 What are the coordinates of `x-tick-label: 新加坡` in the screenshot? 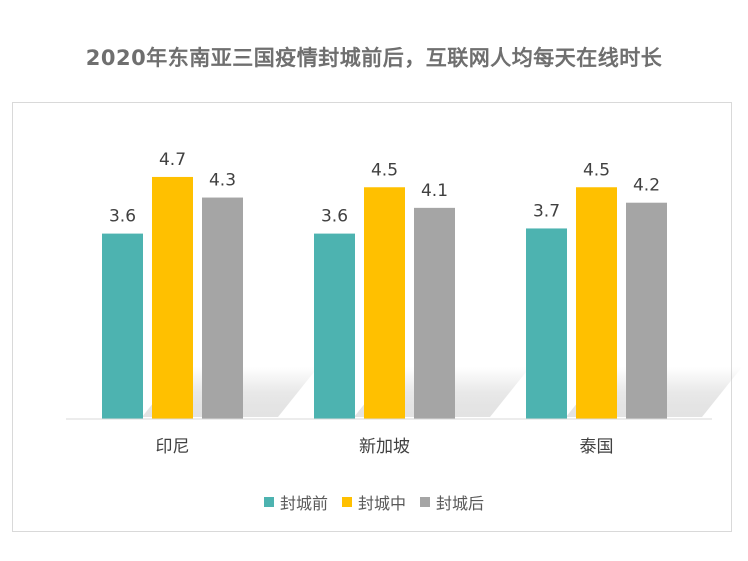 It's located at (384, 447).